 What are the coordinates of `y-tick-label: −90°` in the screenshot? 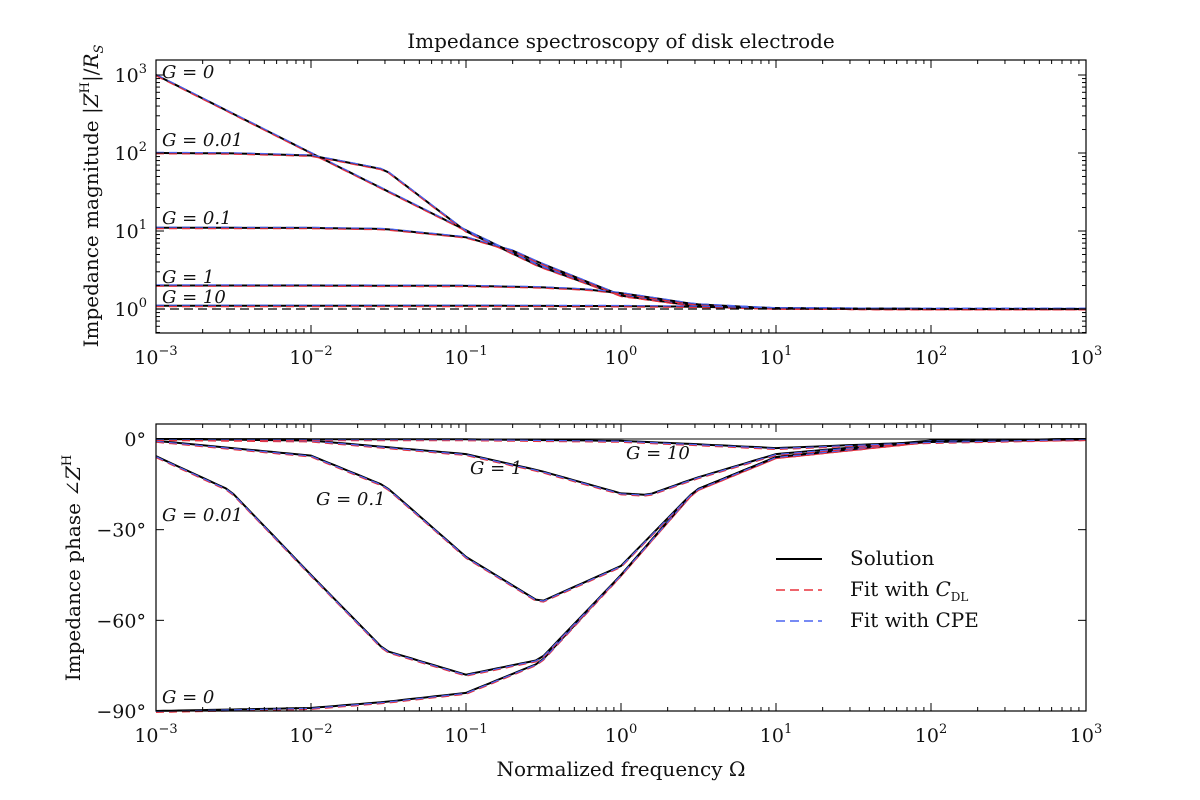 It's located at (121, 712).